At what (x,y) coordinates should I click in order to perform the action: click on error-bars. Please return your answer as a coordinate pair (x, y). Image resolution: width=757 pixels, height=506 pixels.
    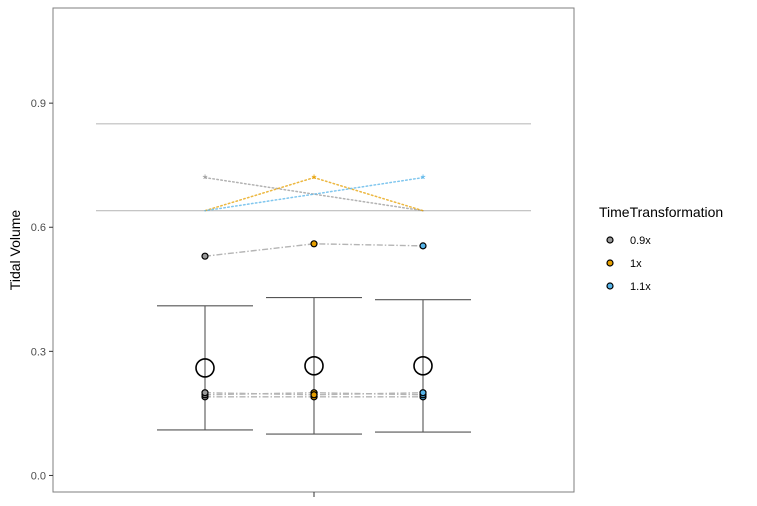
    Looking at the image, I should click on (314, 366).